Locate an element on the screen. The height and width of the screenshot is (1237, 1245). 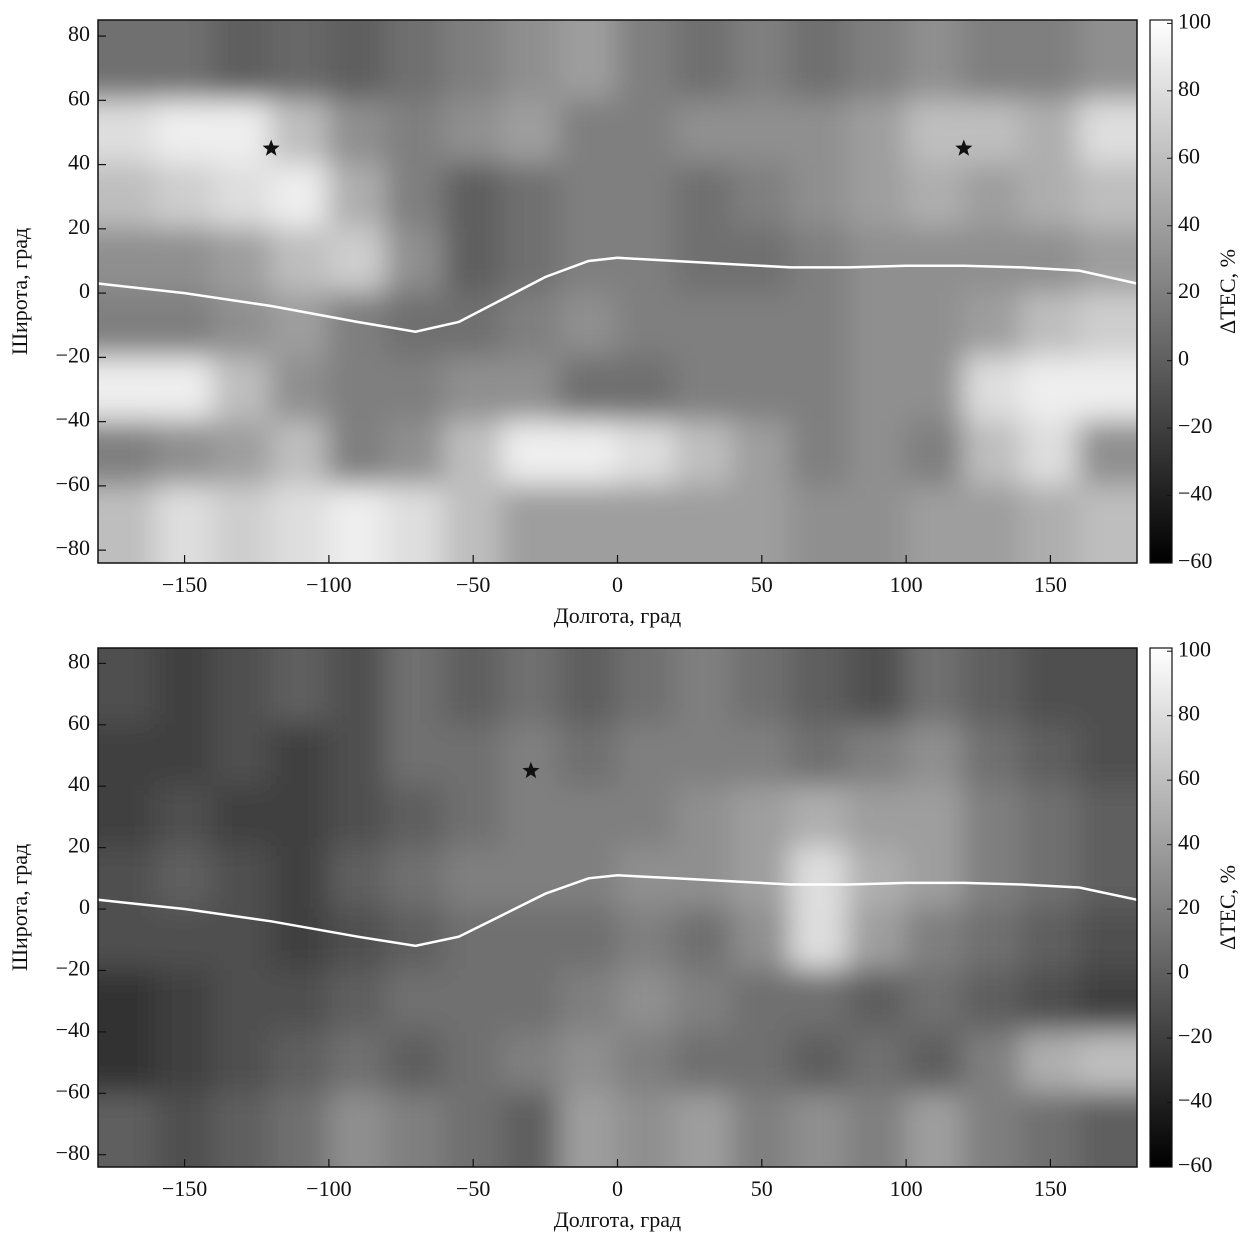
y-tick-label: 60 is located at coordinates (79, 97).